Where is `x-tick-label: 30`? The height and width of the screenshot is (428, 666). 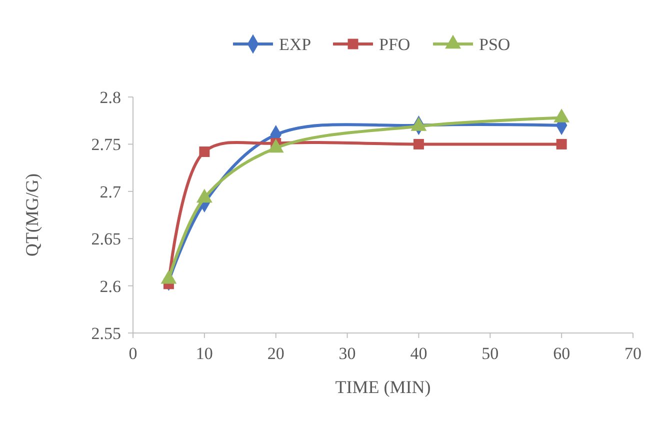
x-tick-label: 30 is located at coordinates (347, 353).